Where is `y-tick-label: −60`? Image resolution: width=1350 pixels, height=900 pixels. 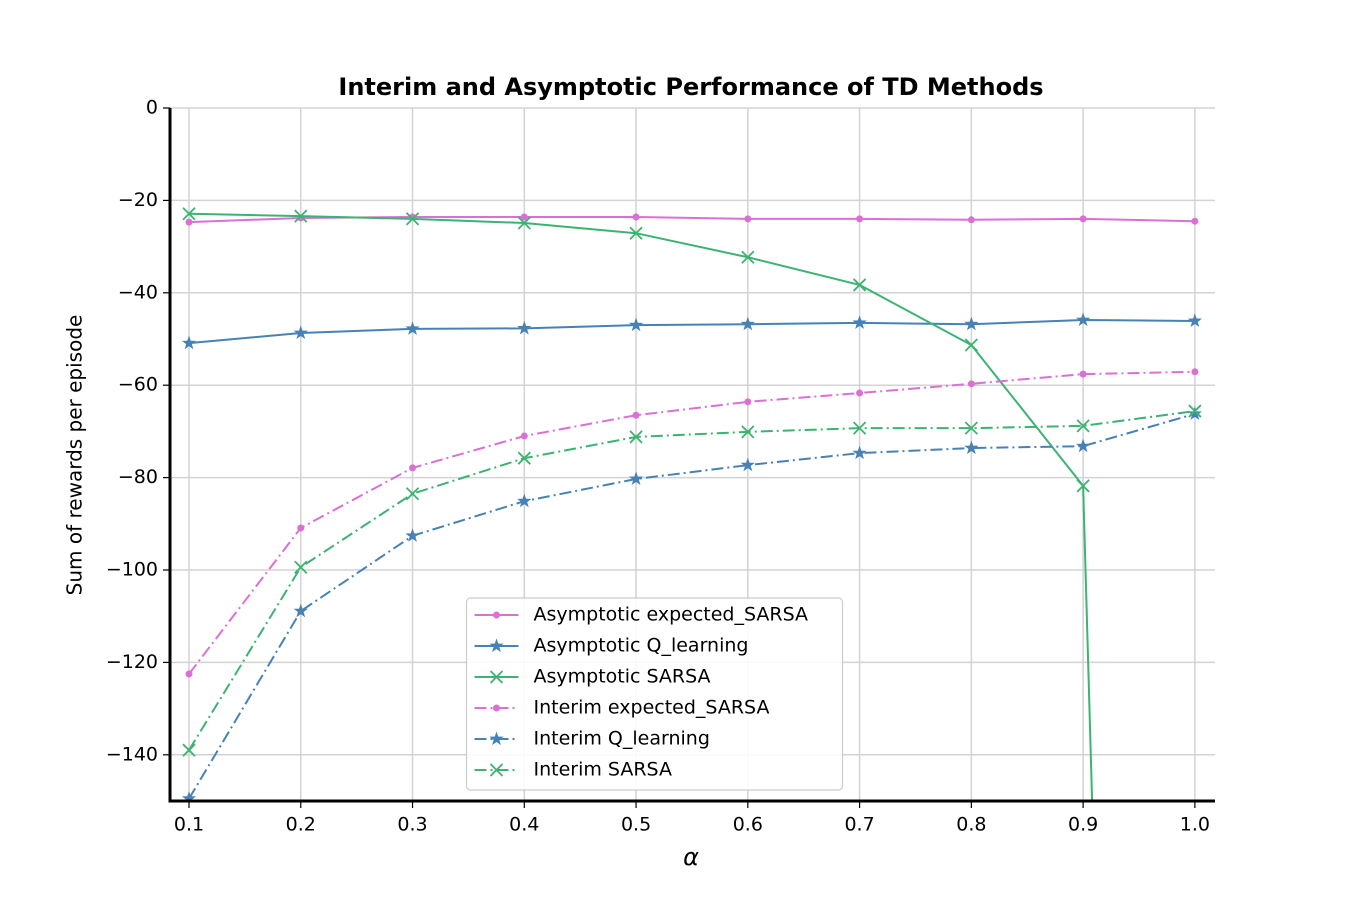
y-tick-label: −60 is located at coordinates (138, 385).